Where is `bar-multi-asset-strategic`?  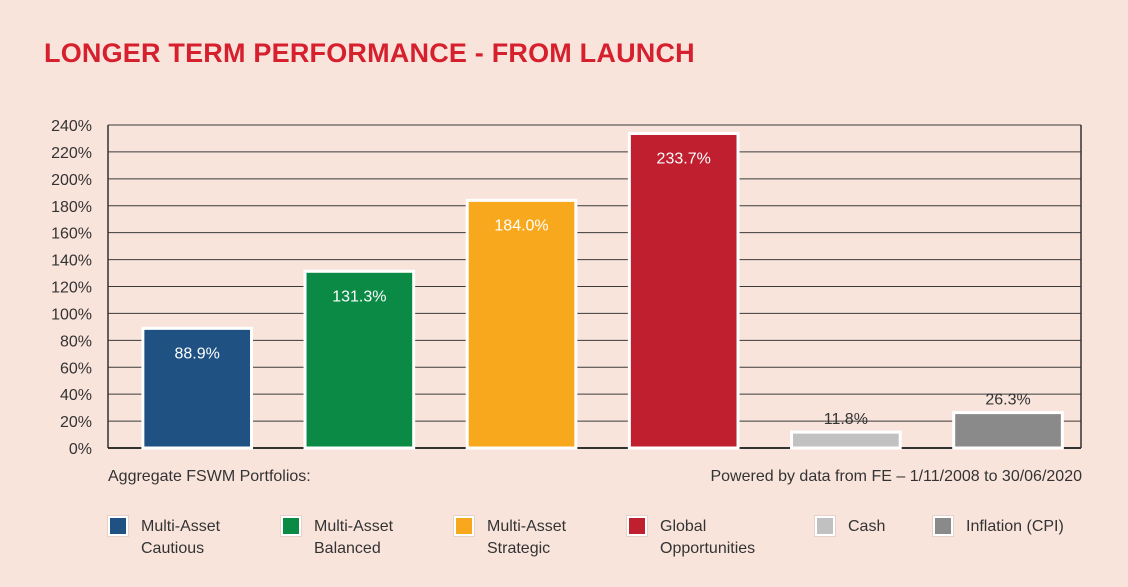
bar-multi-asset-strategic is located at coordinates (521, 324).